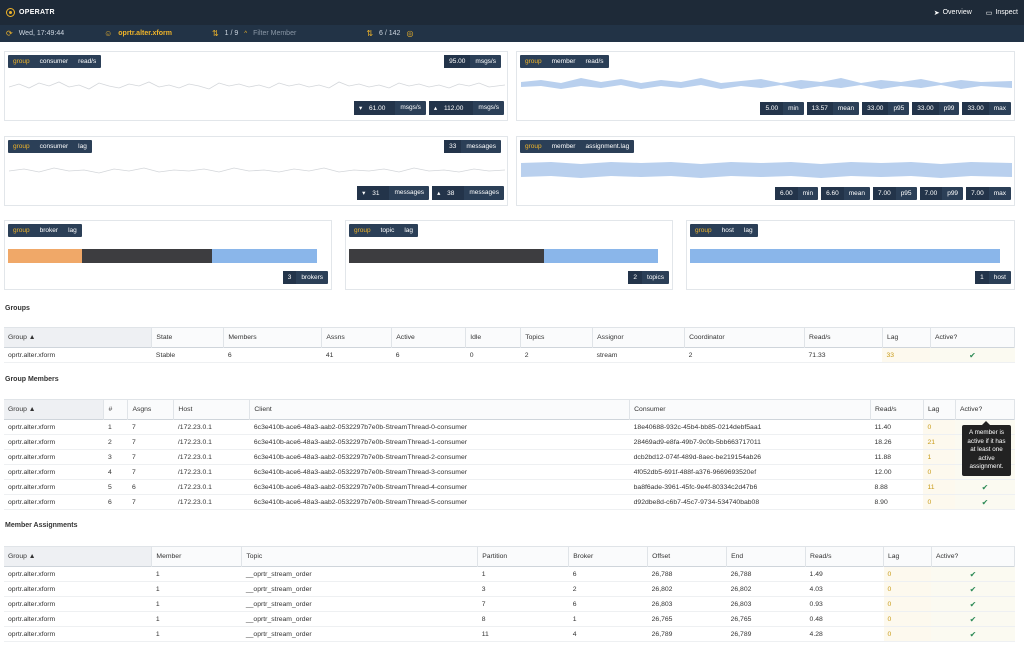 The height and width of the screenshot is (647, 1024). What do you see at coordinates (115, 472) in the screenshot?
I see `table-cell: 4` at bounding box center [115, 472].